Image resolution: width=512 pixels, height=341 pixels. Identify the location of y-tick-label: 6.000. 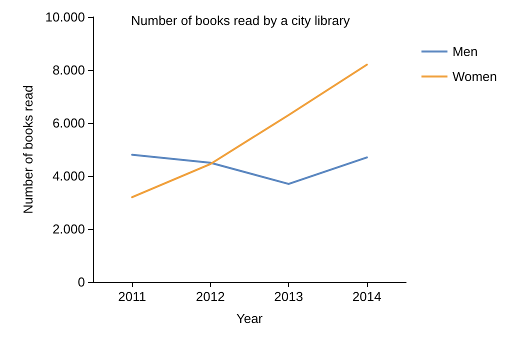
(68, 123).